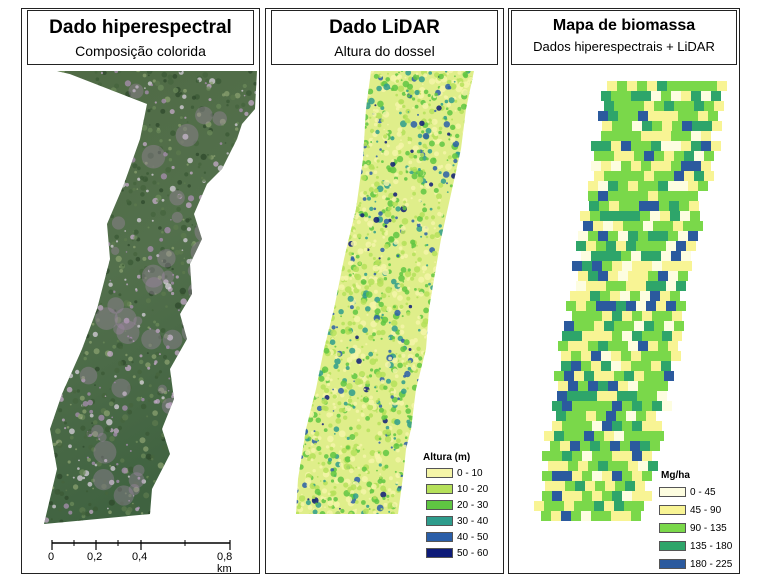 This screenshot has height=576, width=768. Describe the element at coordinates (51, 557) in the screenshot. I see `scale-label: 0` at that location.